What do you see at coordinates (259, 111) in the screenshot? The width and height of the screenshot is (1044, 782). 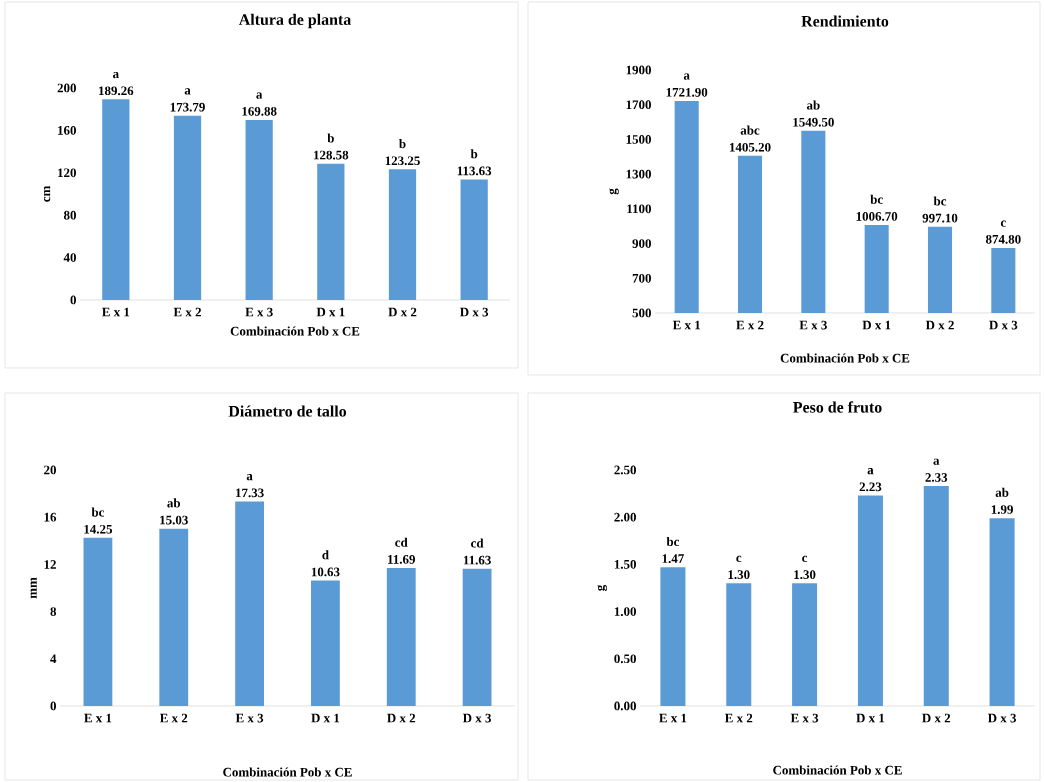 I see `data-label: 169.88` at bounding box center [259, 111].